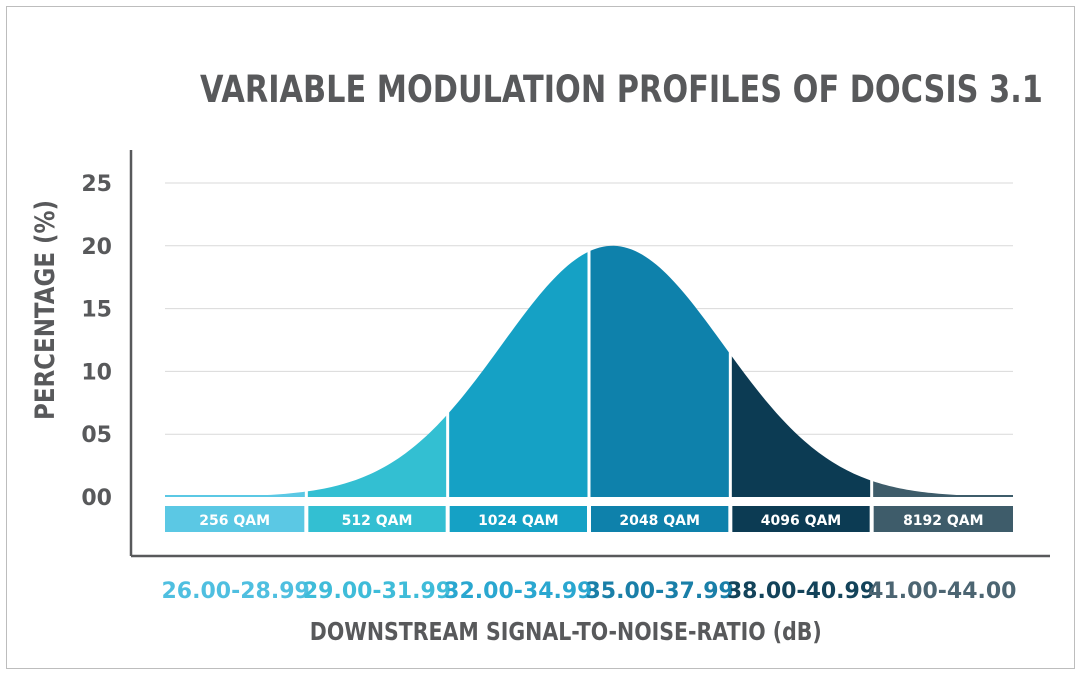 The image size is (1083, 675). I want to click on y-tick-label: 10, so click(96, 372).